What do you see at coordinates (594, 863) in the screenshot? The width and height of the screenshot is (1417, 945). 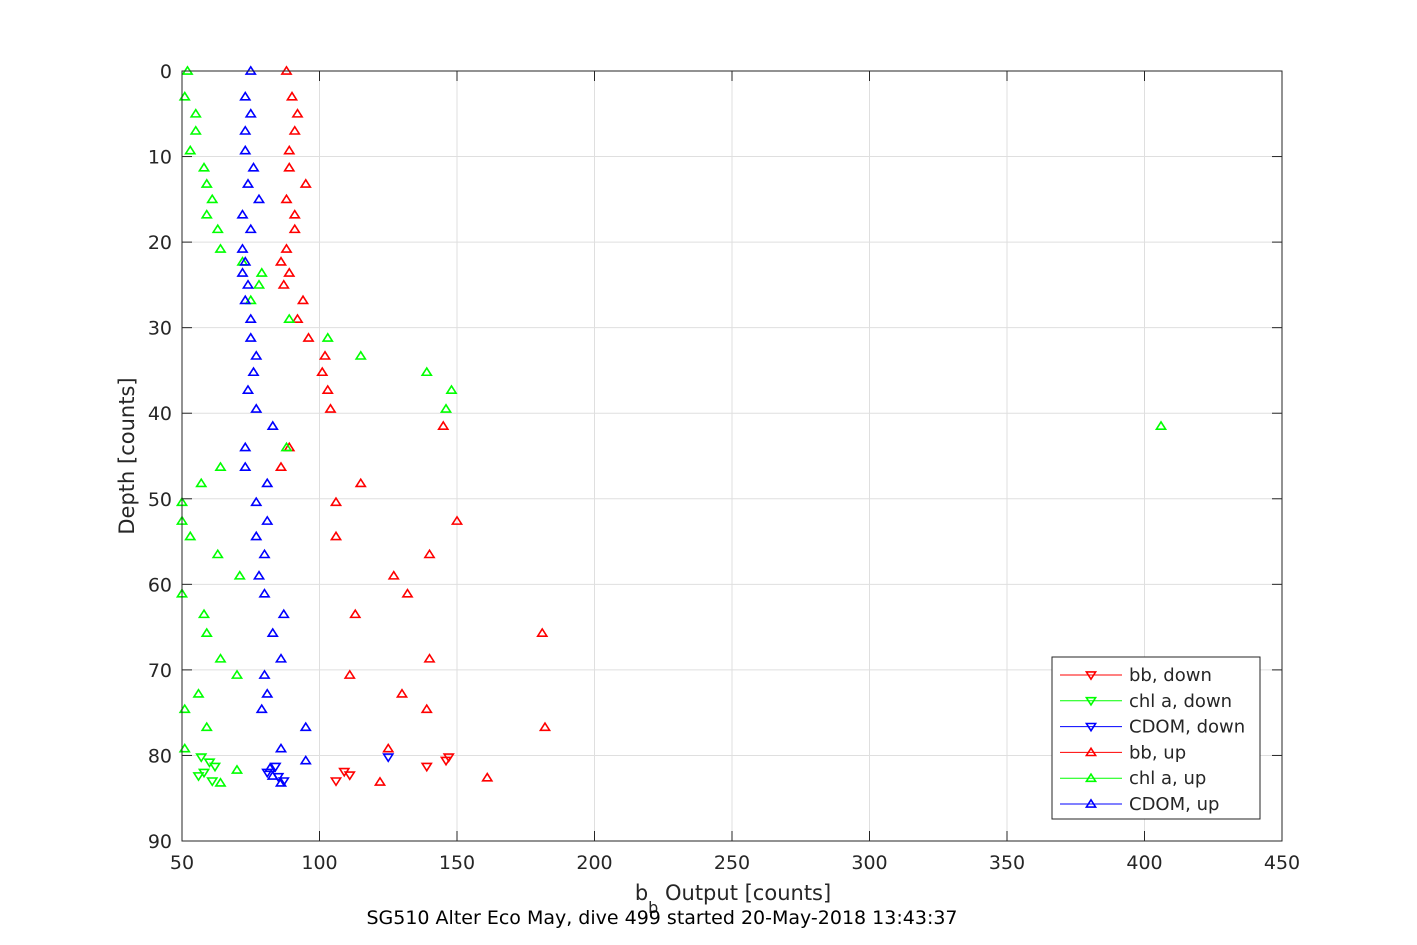 I see `x-tick-label: 200` at bounding box center [594, 863].